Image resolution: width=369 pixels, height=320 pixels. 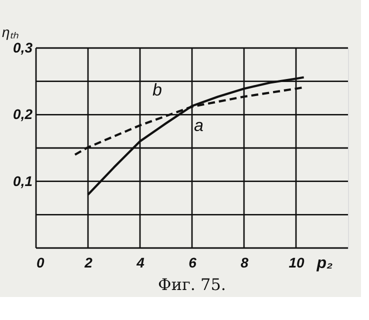 What do you see at coordinates (244, 262) in the screenshot?
I see `x-tick-label: 8` at bounding box center [244, 262].